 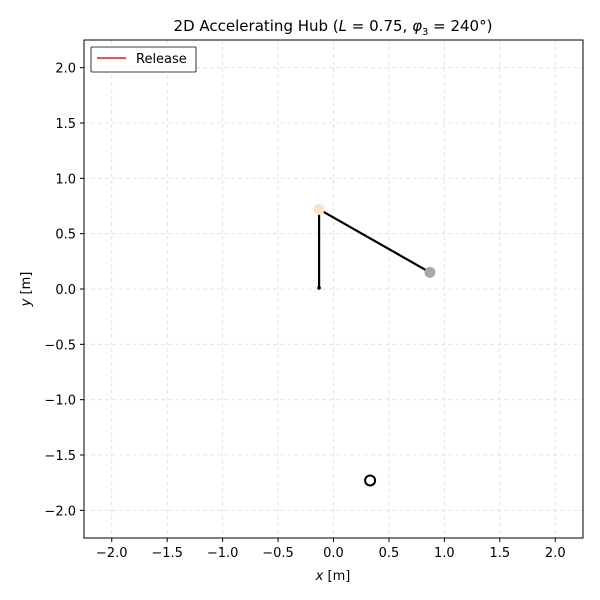 I want to click on legend-box, so click(x=143, y=59).